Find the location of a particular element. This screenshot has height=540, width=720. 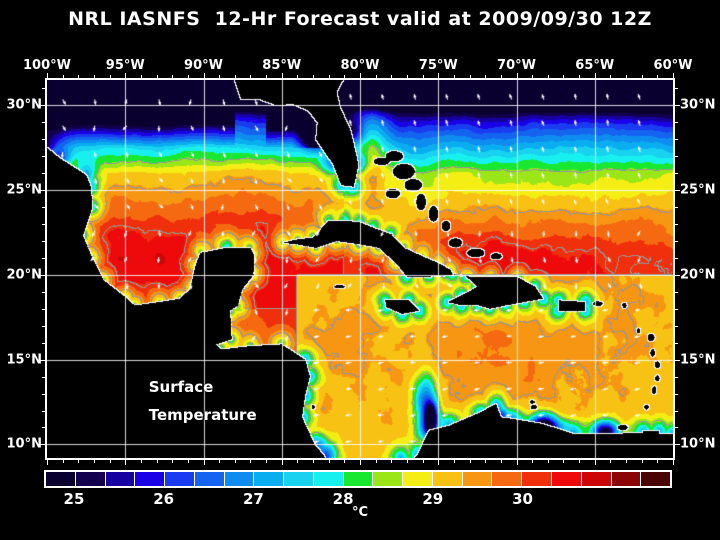

lat-label-left-15: 15°N is located at coordinates (24, 360).